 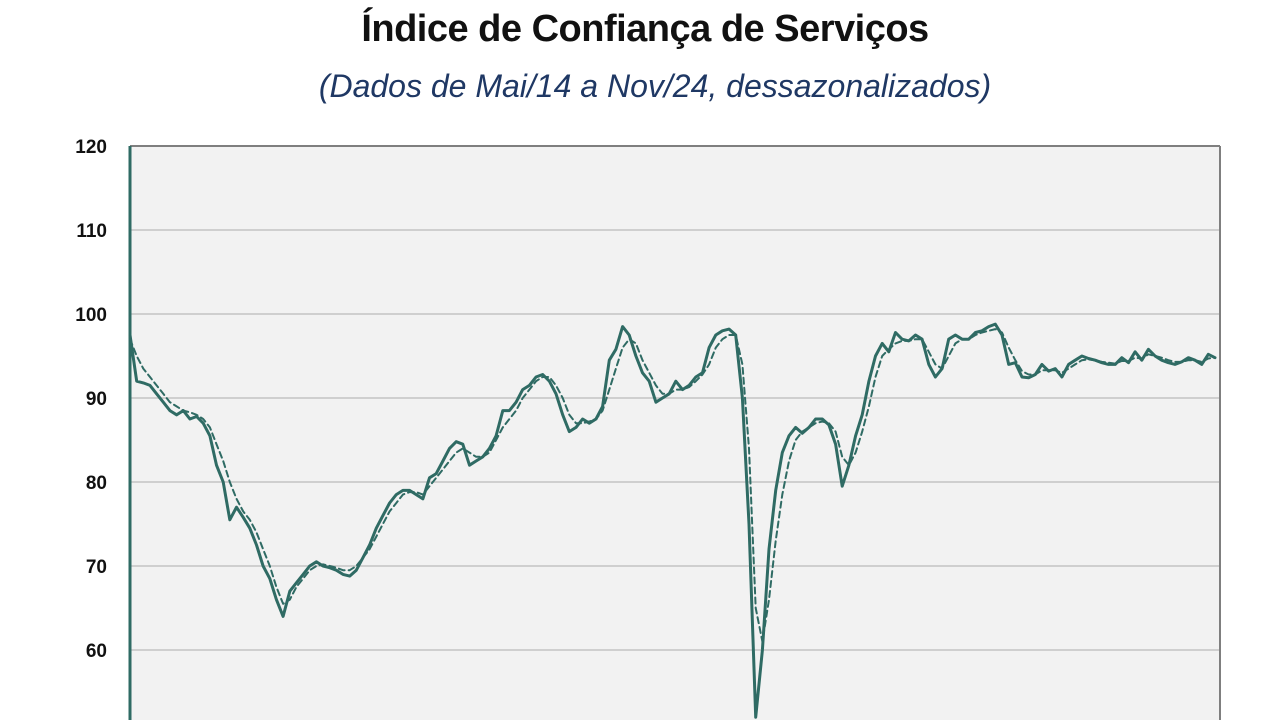 What do you see at coordinates (91, 147) in the screenshot?
I see `y-tick-label: 120` at bounding box center [91, 147].